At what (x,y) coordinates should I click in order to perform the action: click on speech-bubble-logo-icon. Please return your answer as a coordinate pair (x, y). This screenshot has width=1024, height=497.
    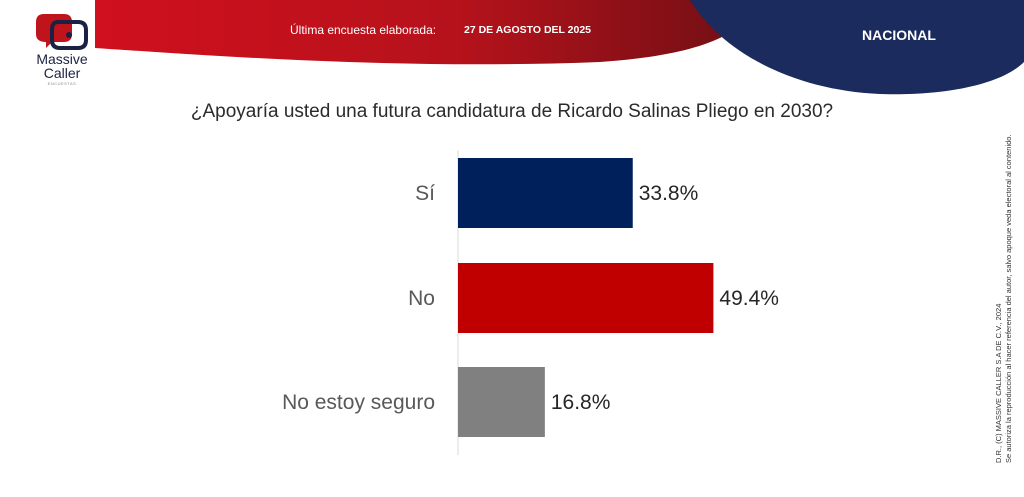
    Looking at the image, I should click on (62, 32).